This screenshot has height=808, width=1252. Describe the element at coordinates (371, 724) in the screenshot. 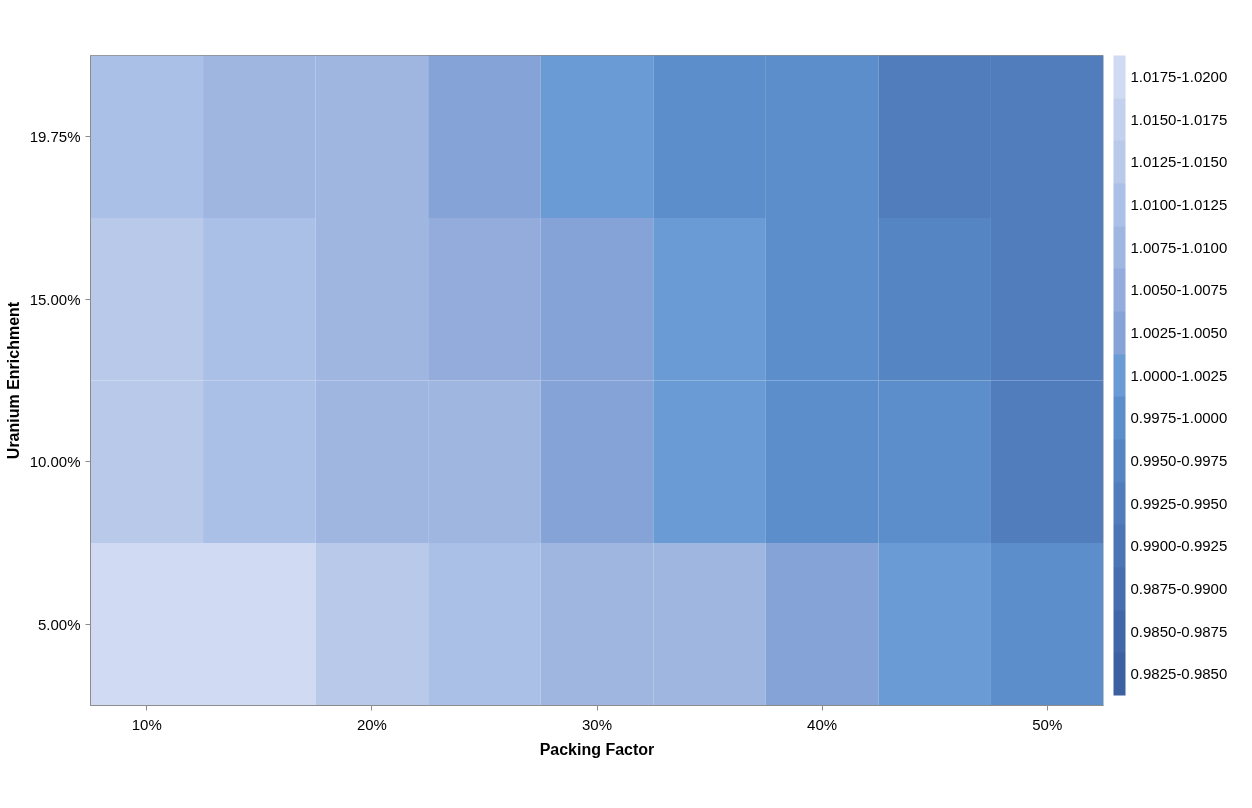

I see `x-tick-label: 20%` at that location.